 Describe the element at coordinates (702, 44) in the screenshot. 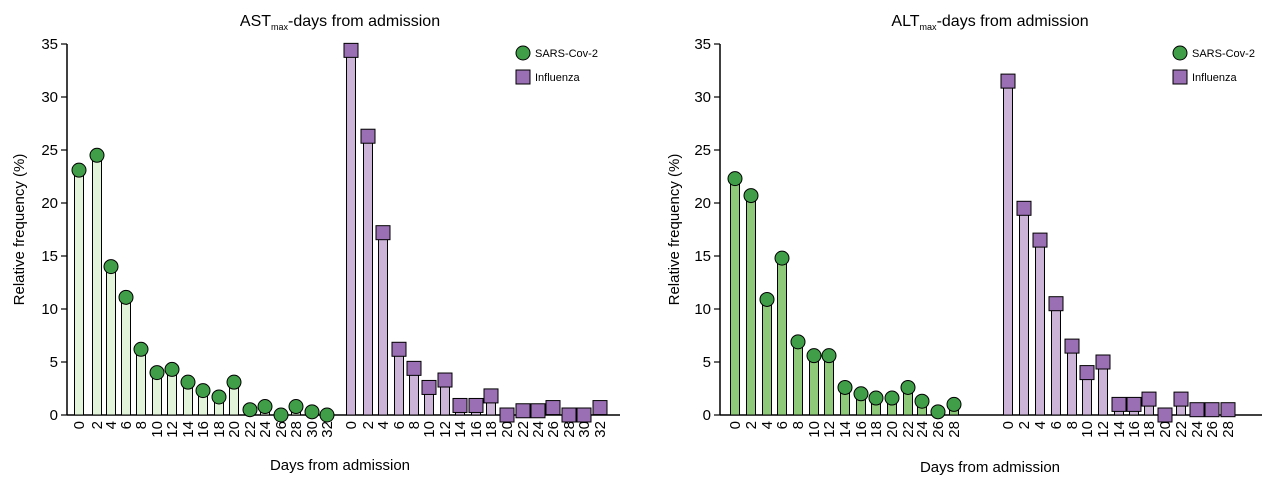

I see `y-tick-label: 35` at that location.